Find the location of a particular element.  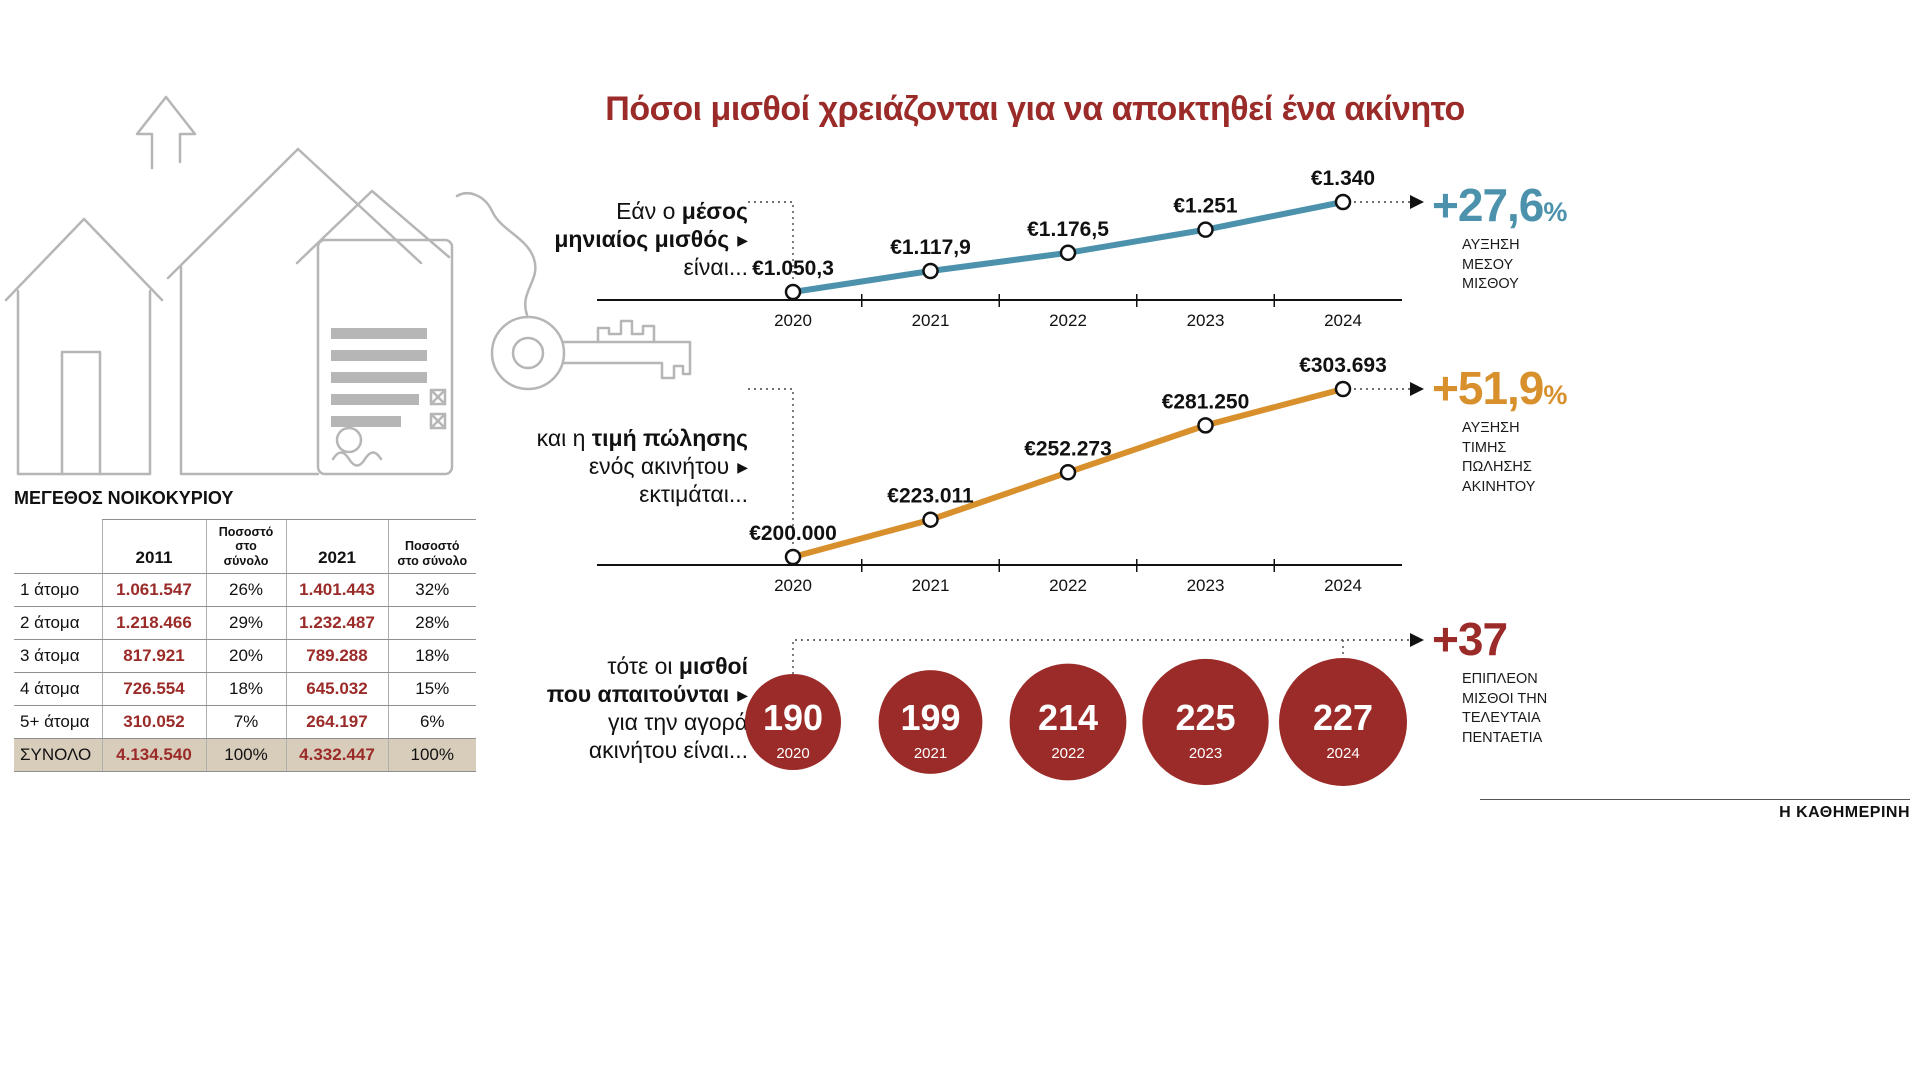

price-summary: +51,9% ΑΥΞΗΣΗ ΤΙΜΗΣ ΠΩΛΗΣΗΣ ΑΚΙΝΗΤΟΥ is located at coordinates (1519, 431).